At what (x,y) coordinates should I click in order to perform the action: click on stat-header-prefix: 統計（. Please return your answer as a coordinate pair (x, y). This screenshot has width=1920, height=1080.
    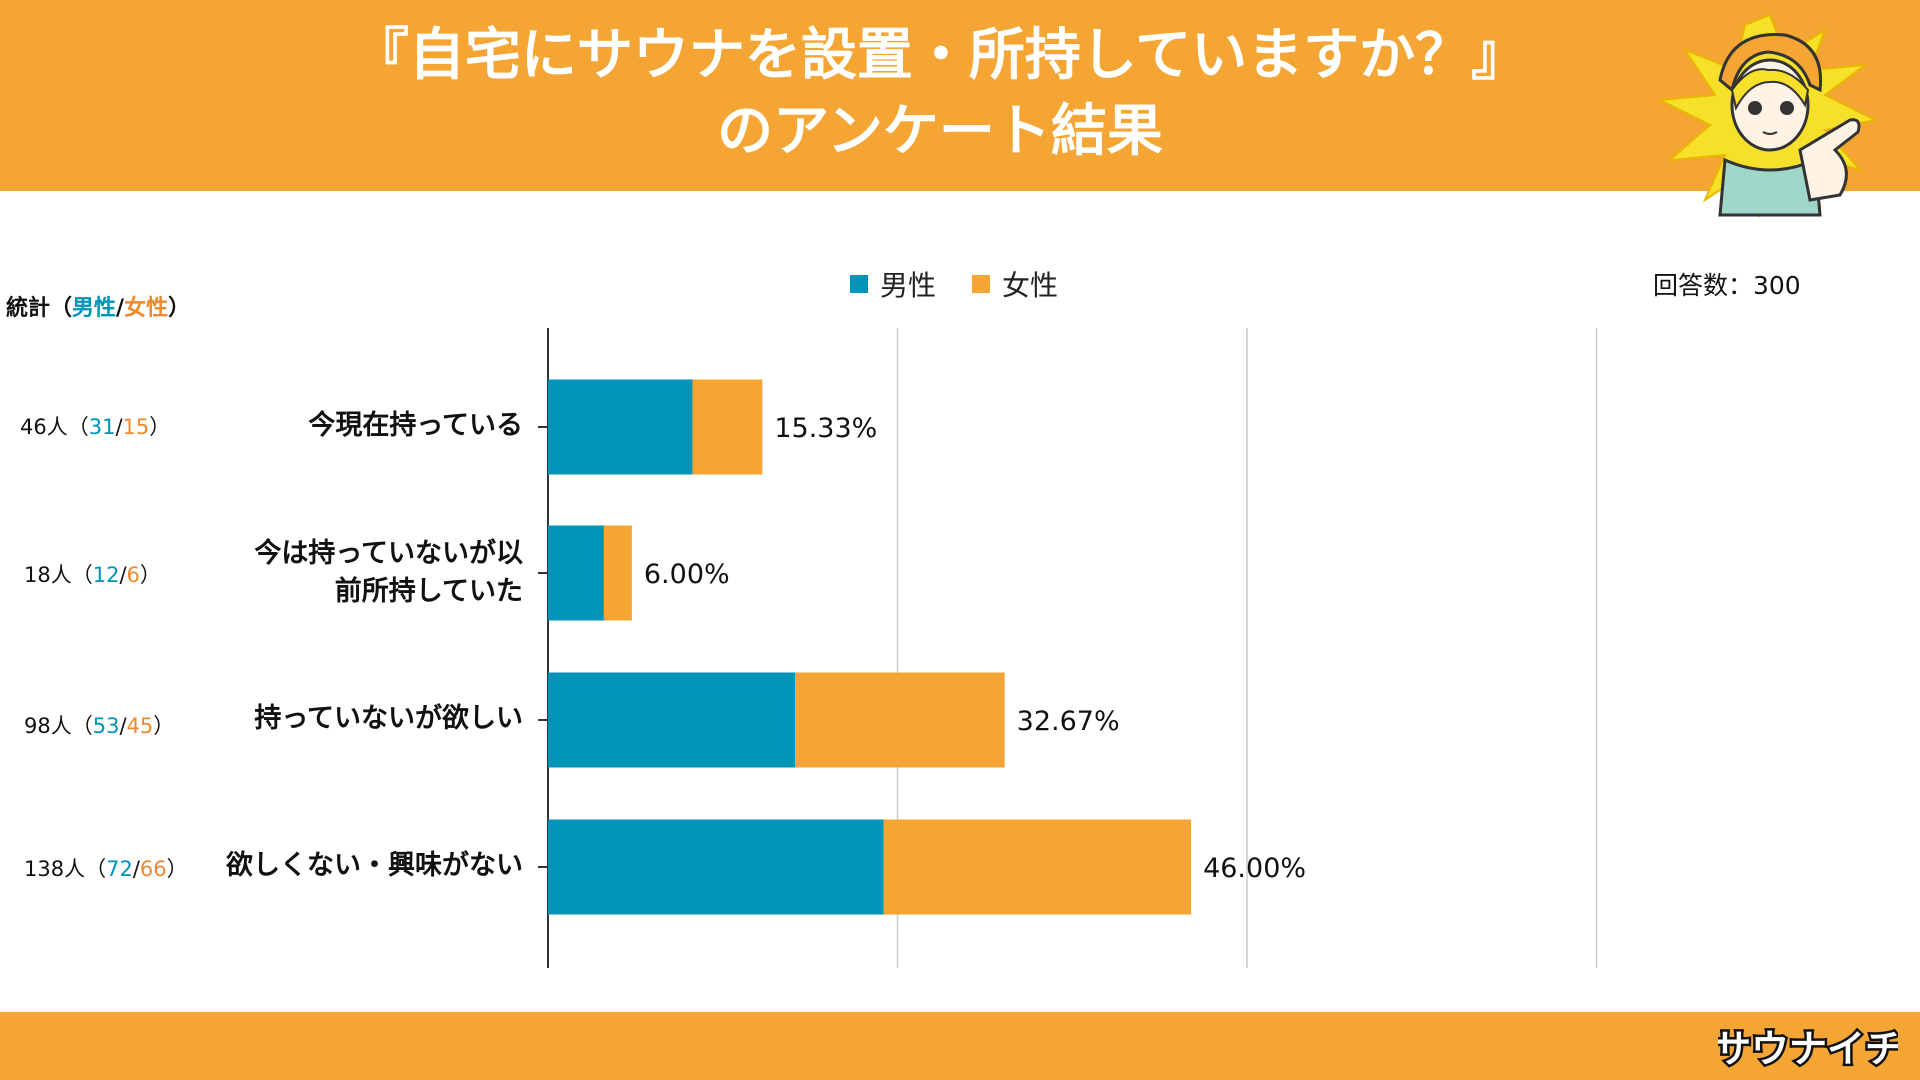
    Looking at the image, I should click on (39, 308).